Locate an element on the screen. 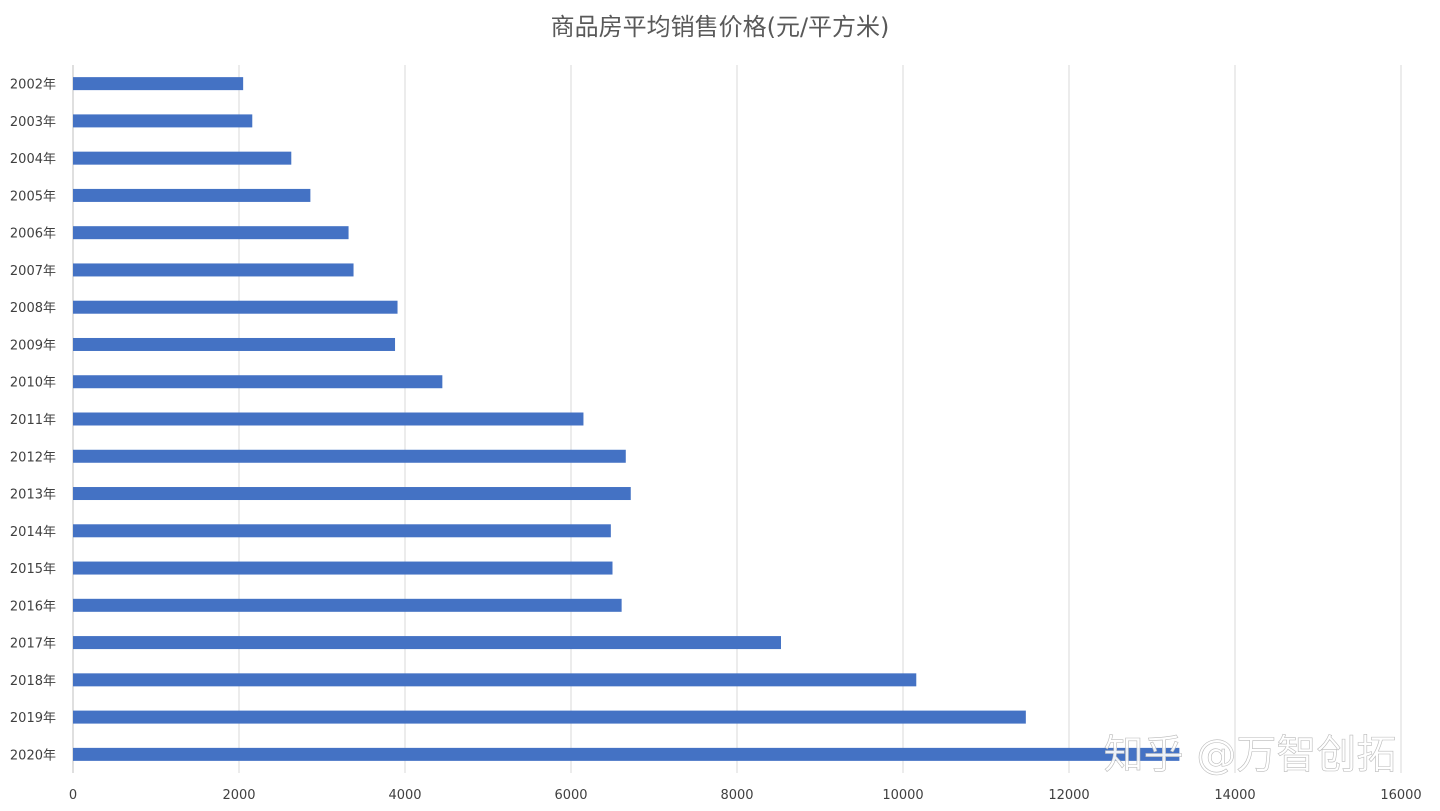 The height and width of the screenshot is (811, 1440). category-label: 2011年 is located at coordinates (33, 420).